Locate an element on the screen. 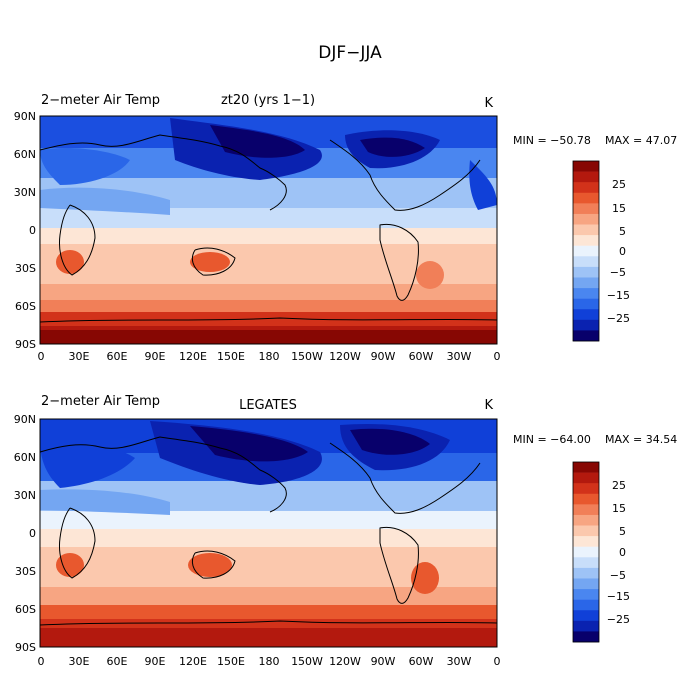 The height and width of the screenshot is (700, 700). panel-top-lat-axis: 90N 60N 30N 0 30S 60S 90S is located at coordinates (25, 230).